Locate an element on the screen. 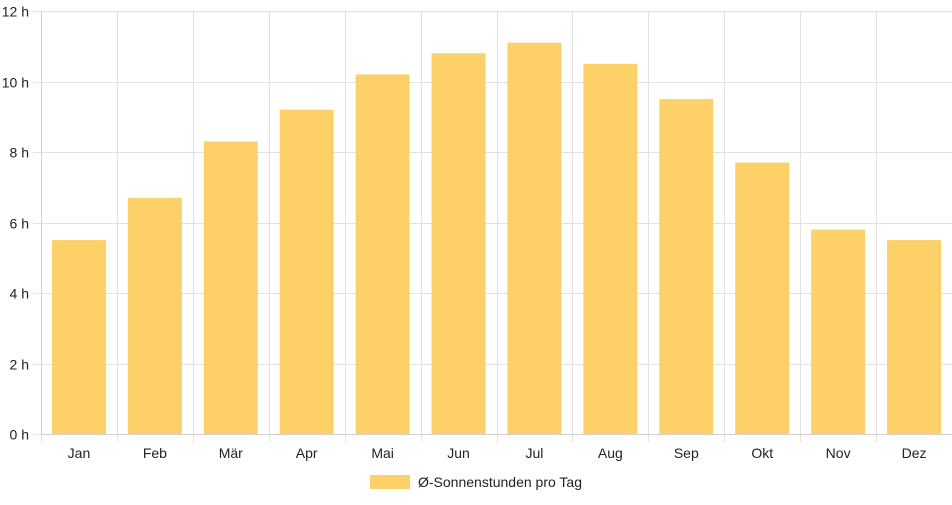  x-tick-label: Jan is located at coordinates (79, 453).